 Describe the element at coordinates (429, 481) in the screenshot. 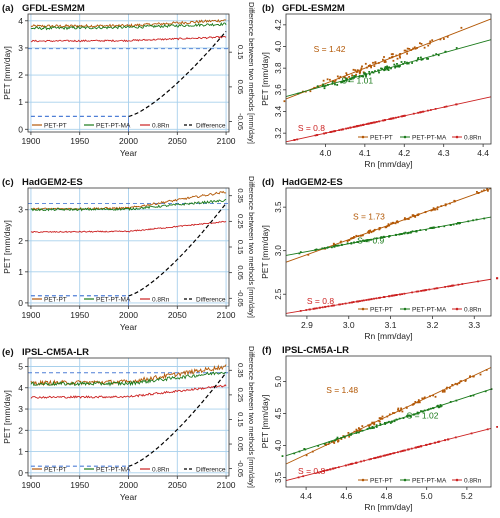

I see `legend-label: PET-PT-MA` at that location.